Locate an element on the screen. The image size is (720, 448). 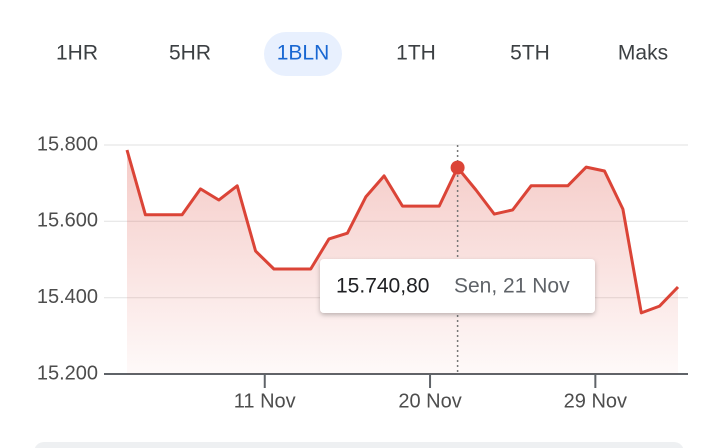
tooltip: 15.740,80 Sen, 21 Nov is located at coordinates (457, 286).